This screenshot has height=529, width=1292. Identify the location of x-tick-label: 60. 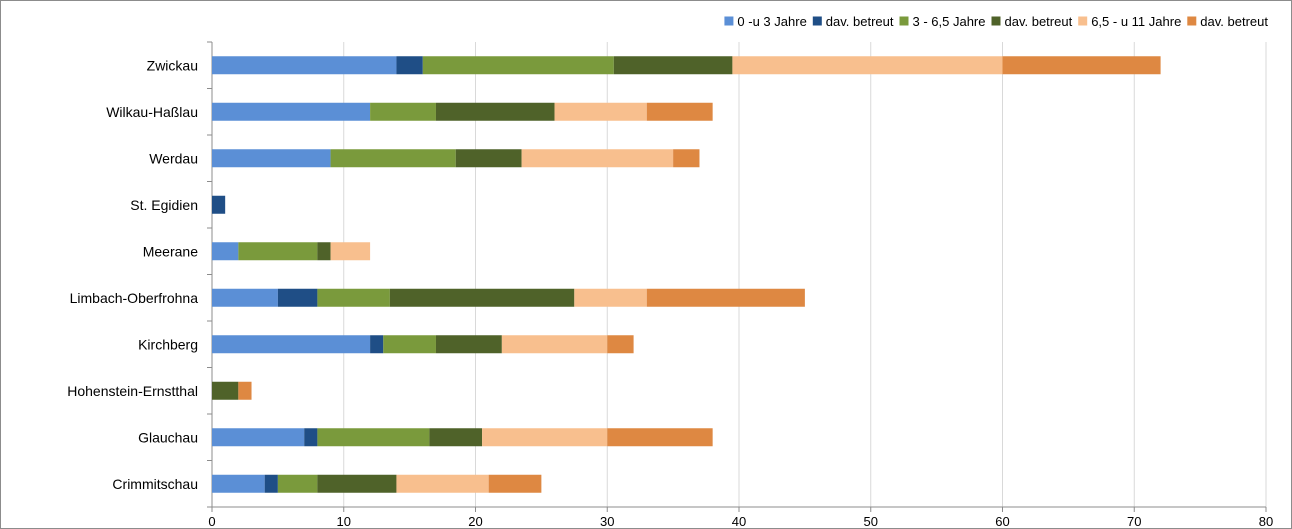
(1002, 521).